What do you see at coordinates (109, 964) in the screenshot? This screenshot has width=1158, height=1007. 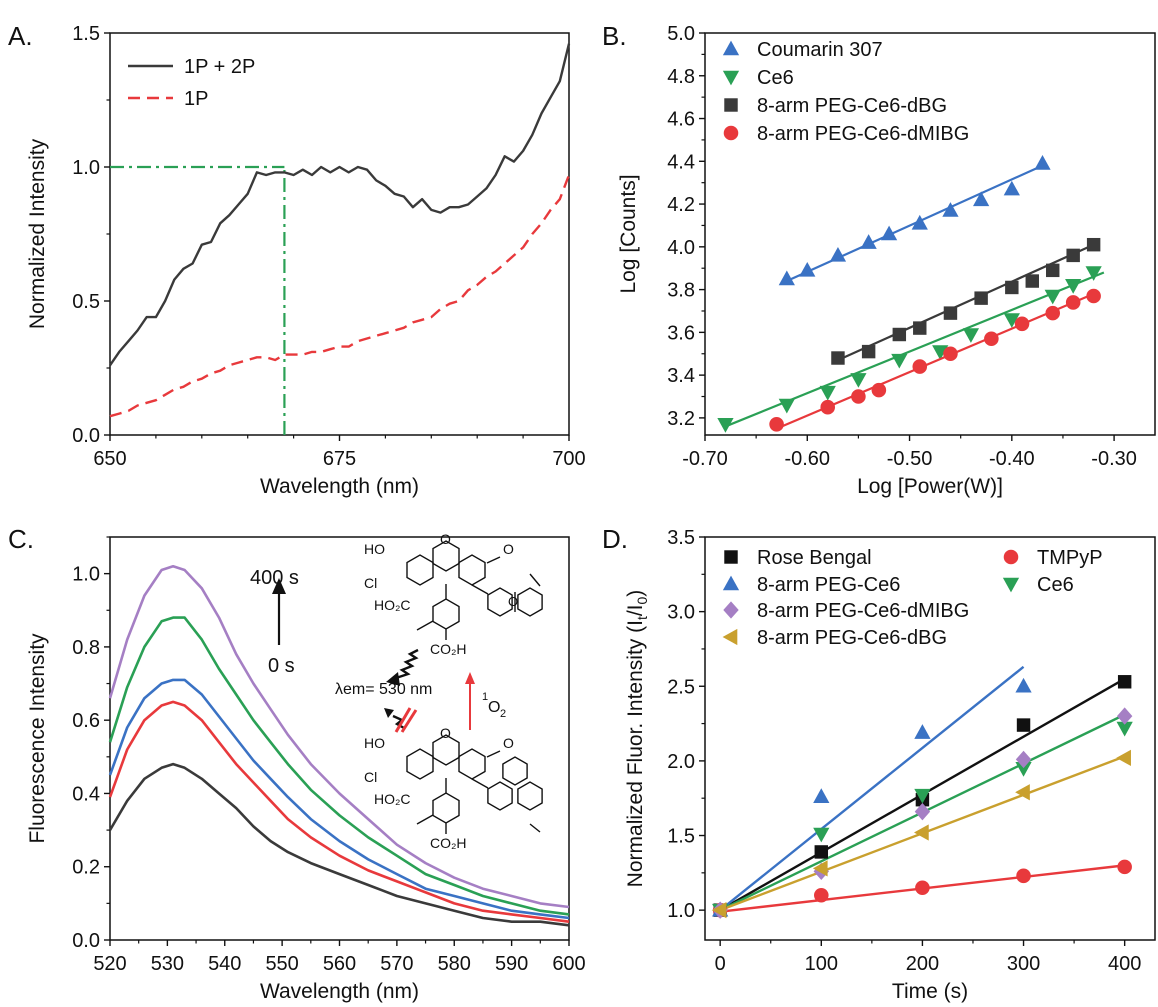 I see `x-tick-label: 520` at bounding box center [109, 964].